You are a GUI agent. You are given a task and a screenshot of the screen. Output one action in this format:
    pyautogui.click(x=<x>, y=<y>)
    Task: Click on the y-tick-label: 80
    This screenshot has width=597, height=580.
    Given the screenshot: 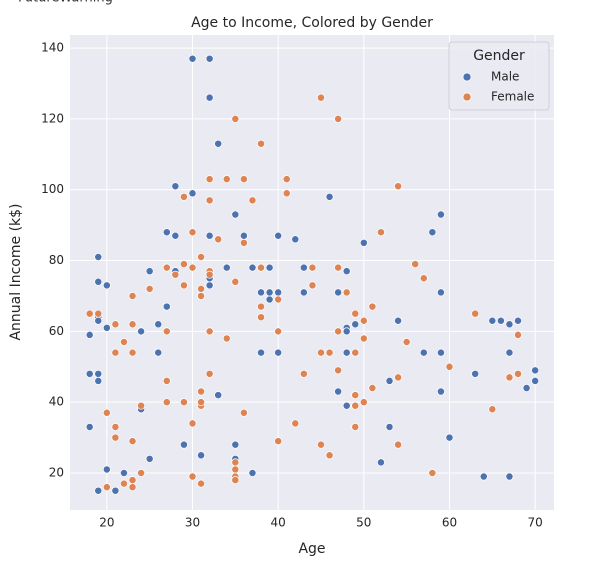 What is the action you would take?
    pyautogui.click(x=56, y=260)
    